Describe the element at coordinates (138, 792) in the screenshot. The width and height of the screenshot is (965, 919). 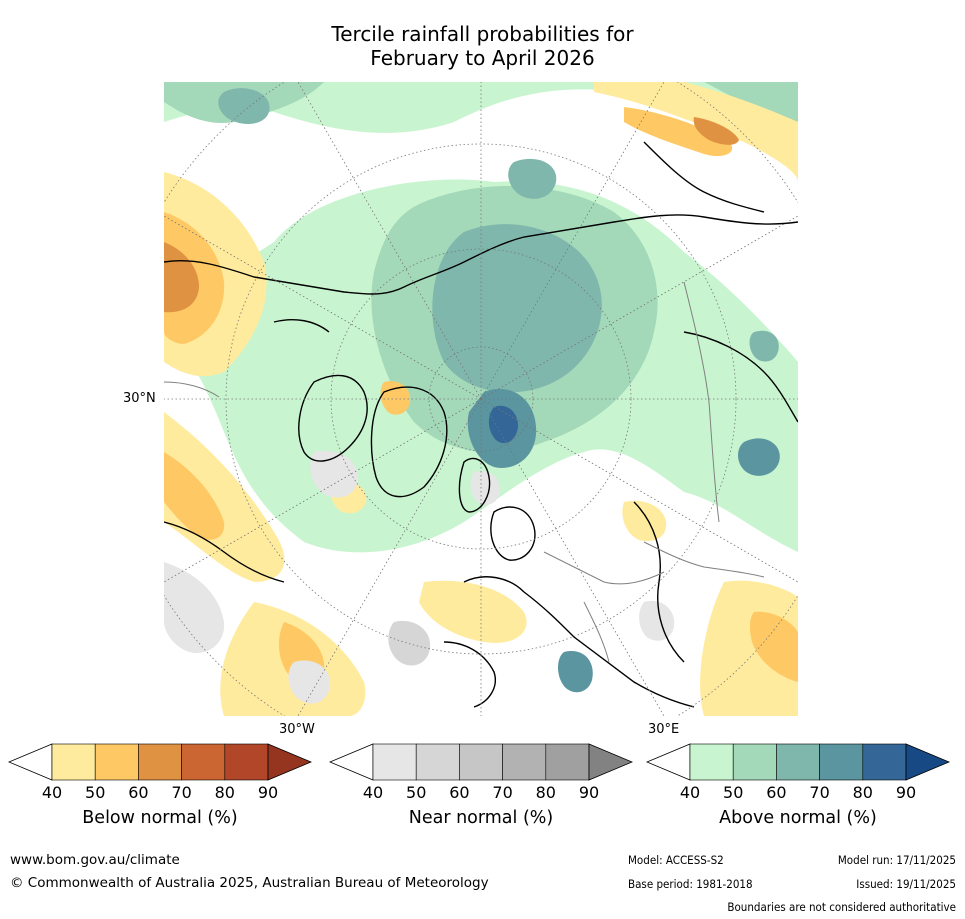
I see `below-tick-60: 60` at that location.